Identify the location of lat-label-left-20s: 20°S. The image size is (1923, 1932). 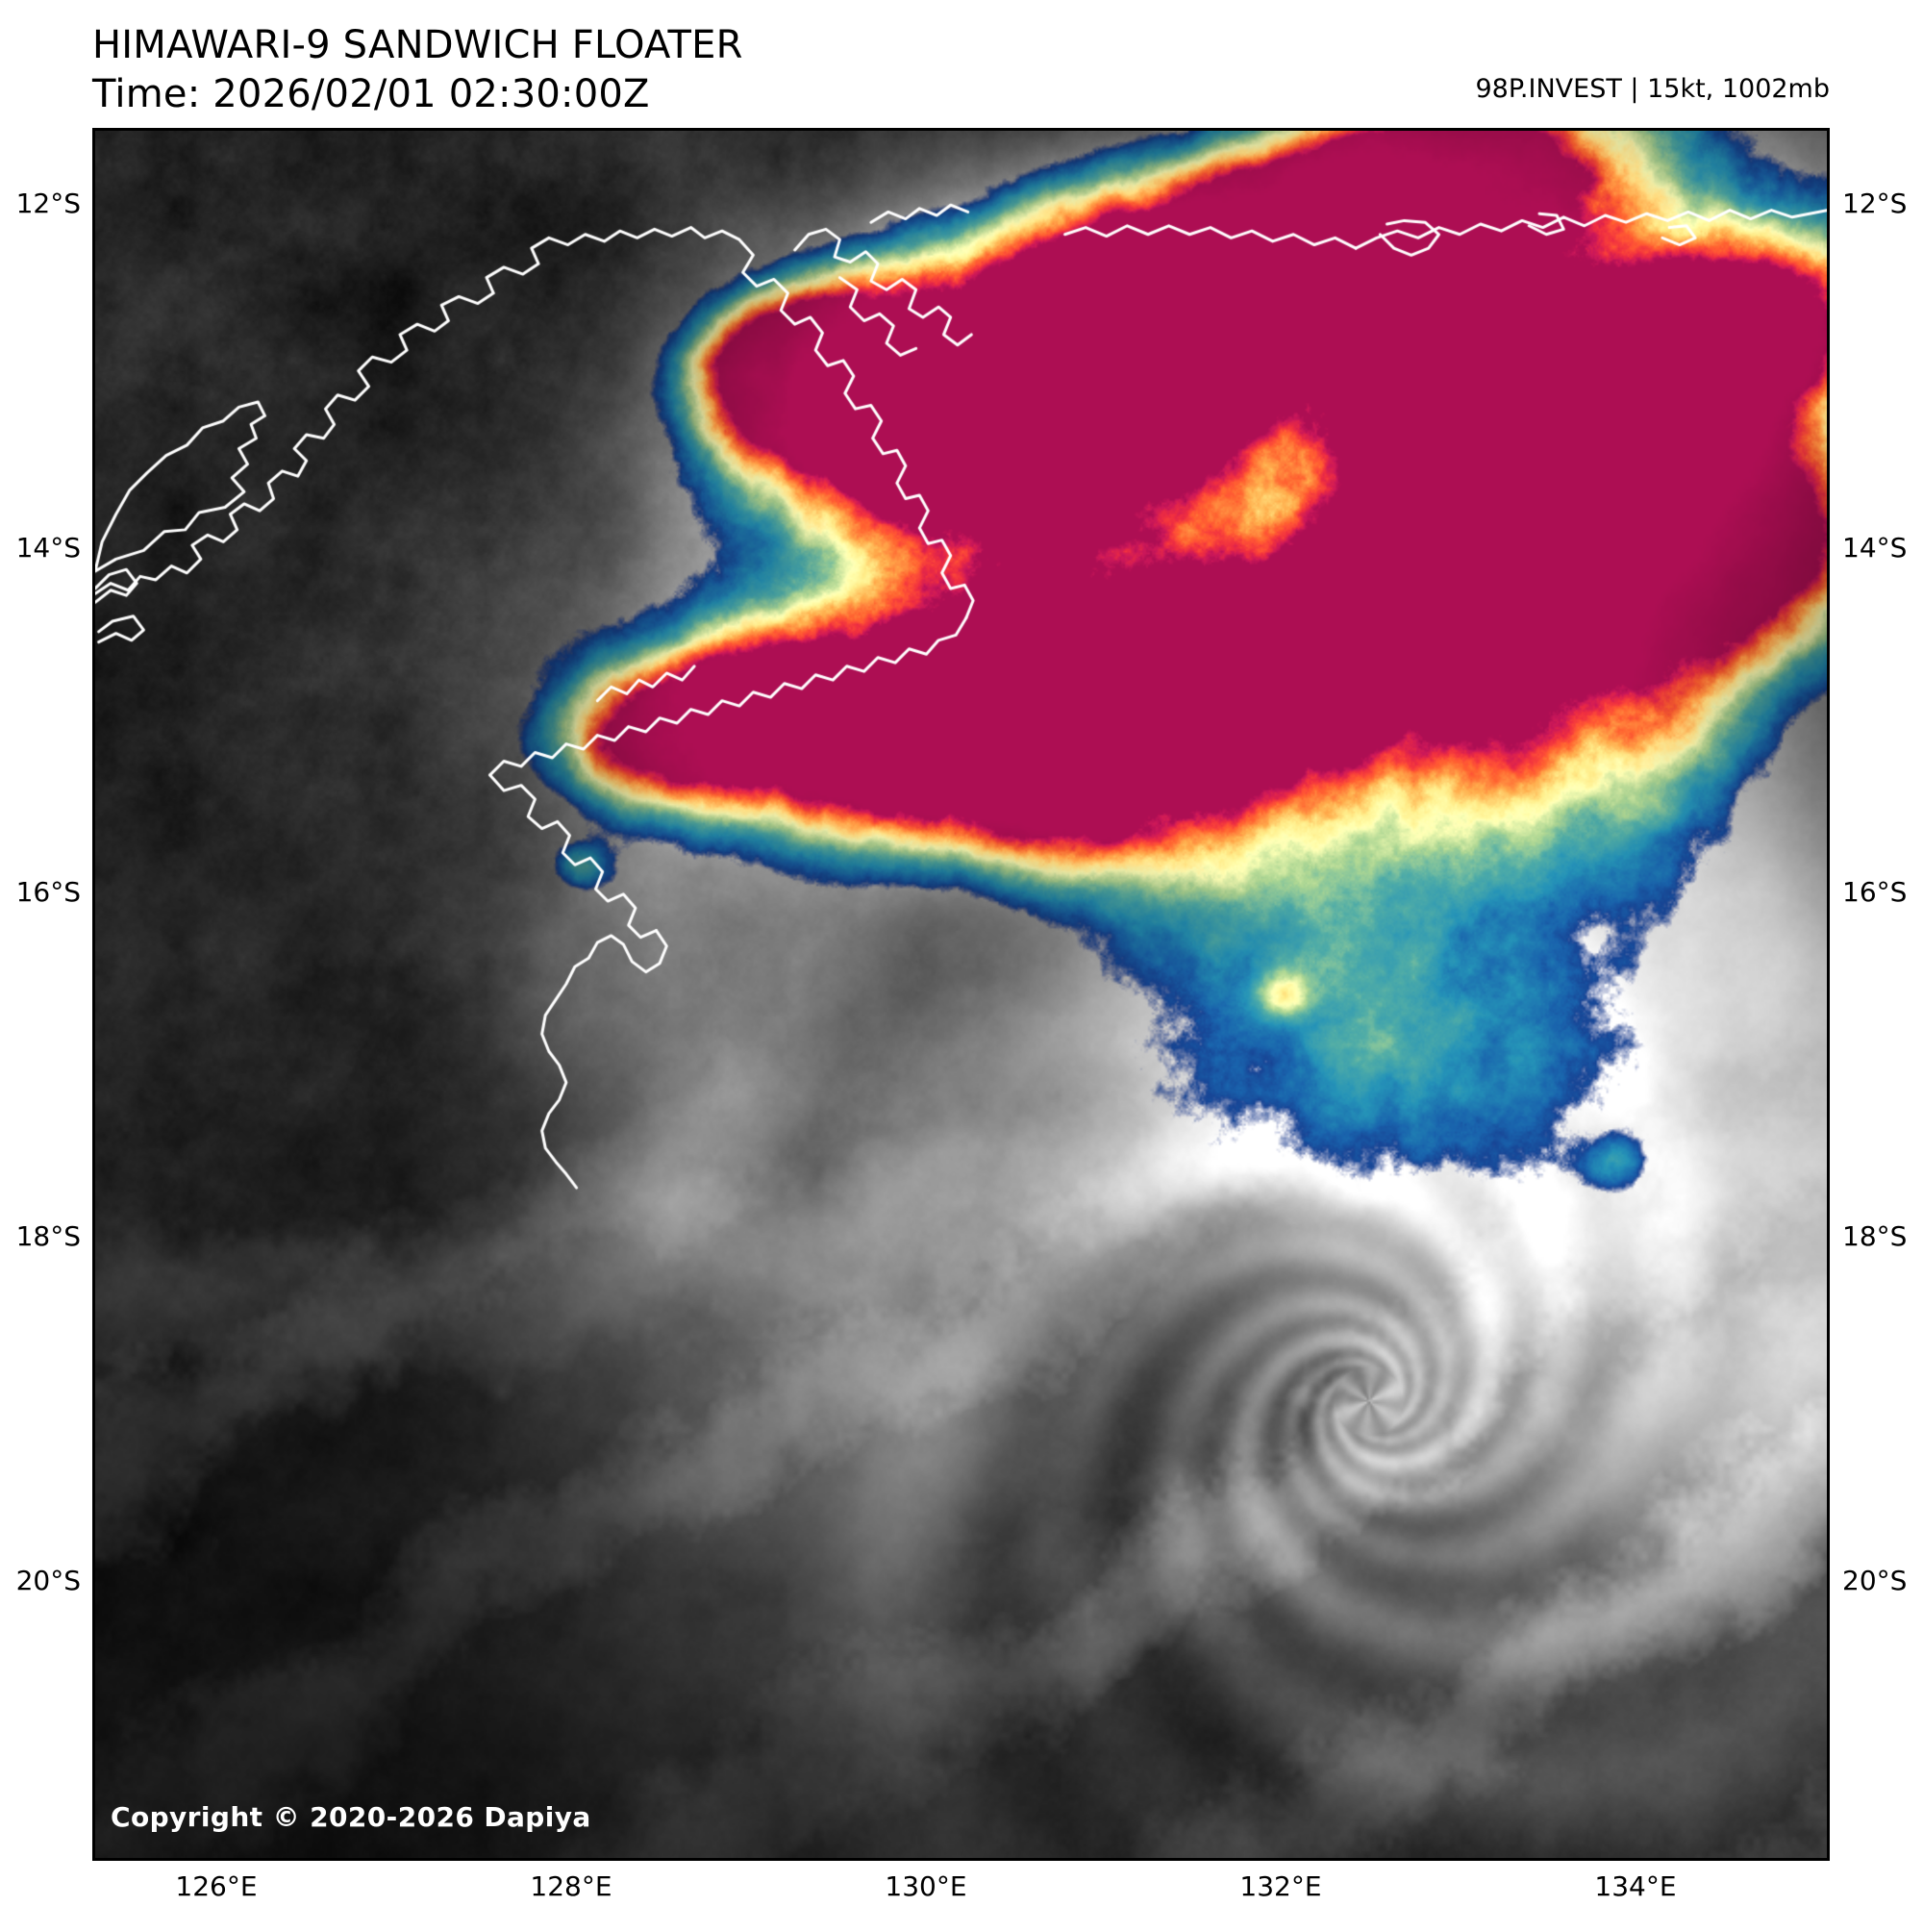
(48, 1580).